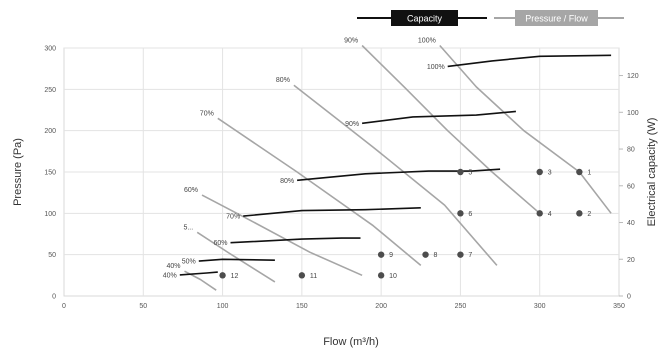  Describe the element at coordinates (633, 76) in the screenshot. I see `y-right-tick-label: 120` at that location.